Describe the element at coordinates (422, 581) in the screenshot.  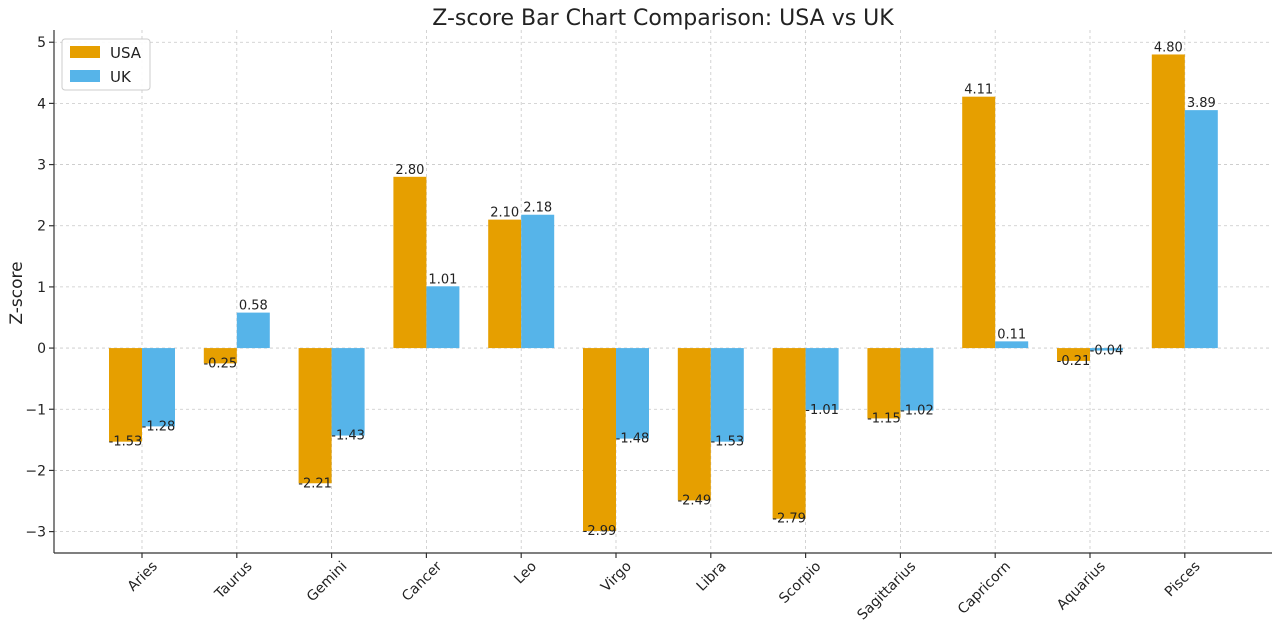
I see `x-tick-label: Cancer` at that location.